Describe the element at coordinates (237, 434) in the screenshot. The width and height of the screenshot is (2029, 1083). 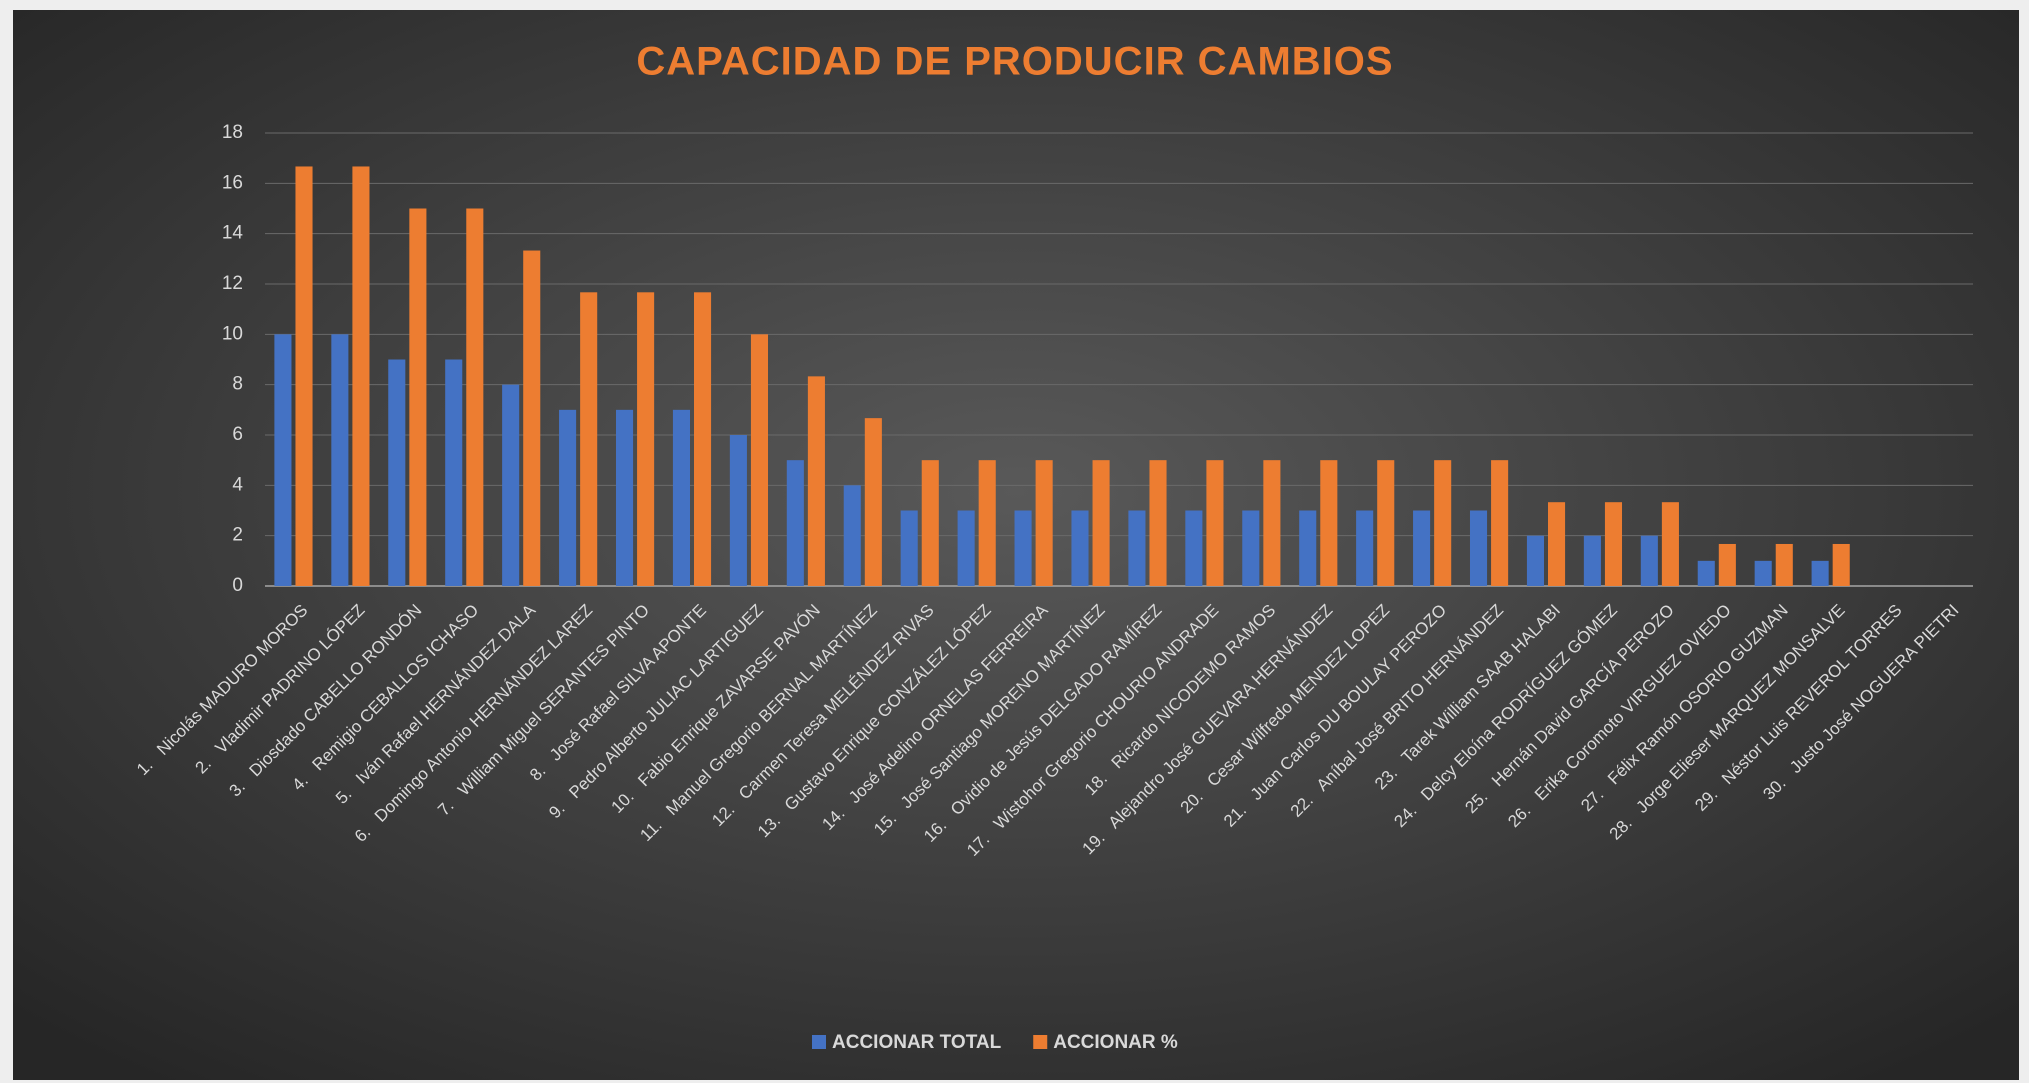
I see `y-tick-label: 6` at that location.